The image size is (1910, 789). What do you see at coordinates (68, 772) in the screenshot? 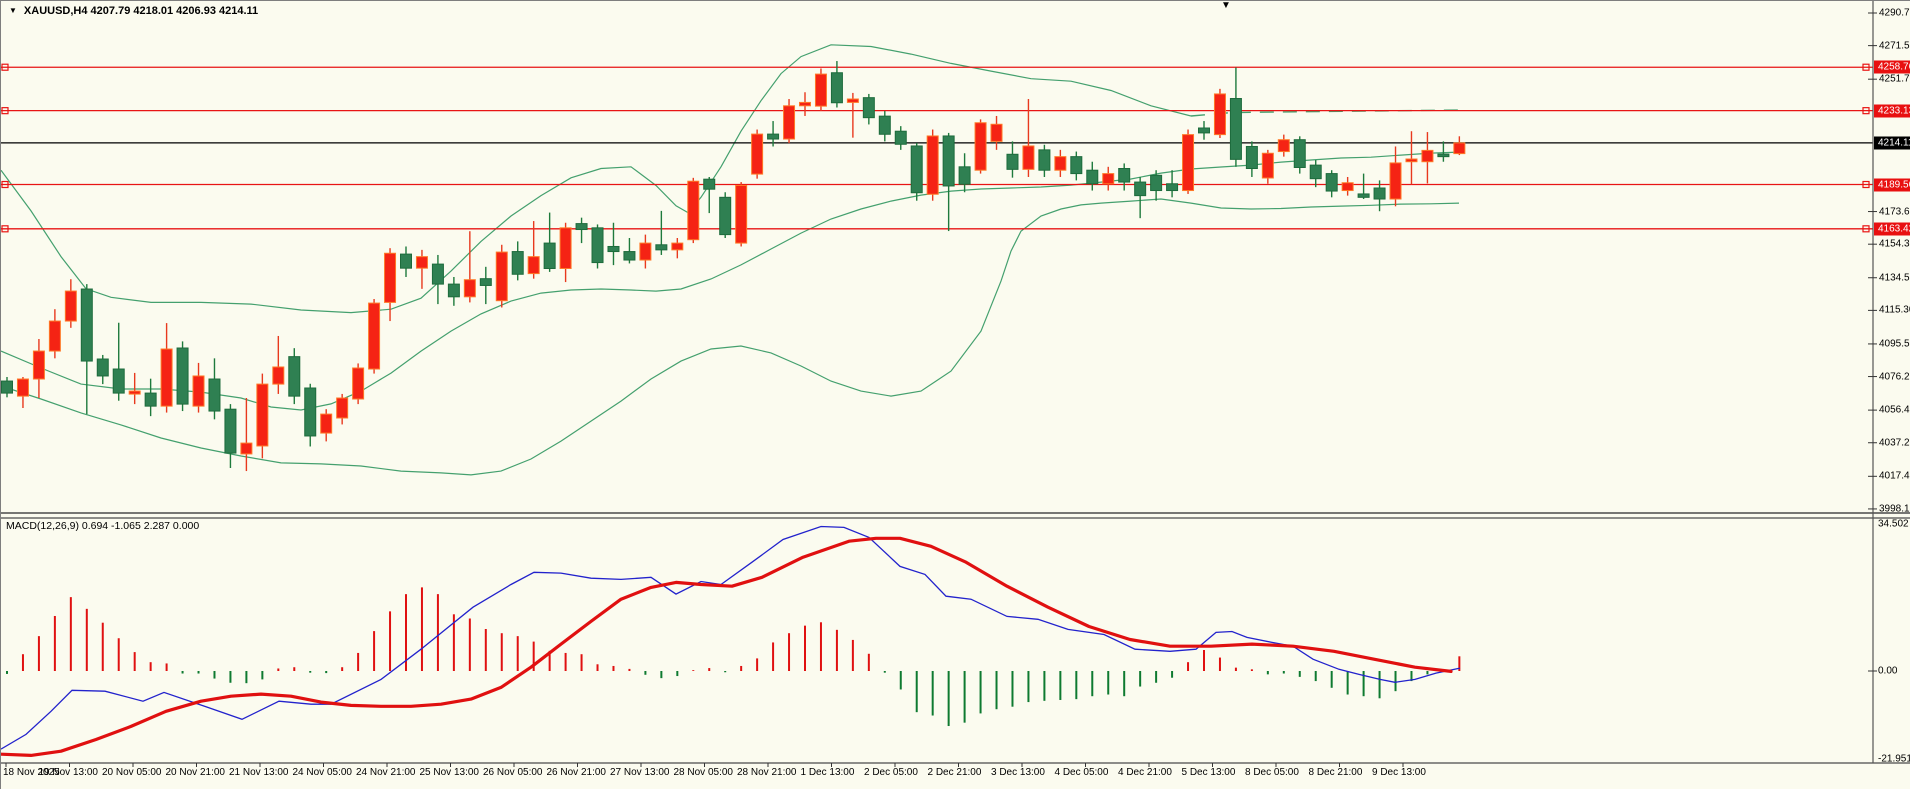
I see `time-tick-label: 19 Nov 13:00` at bounding box center [68, 772].